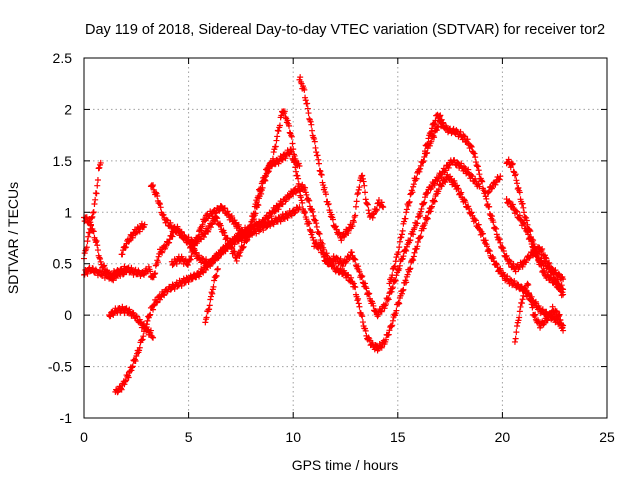 This screenshot has height=480, width=640. Describe the element at coordinates (68, 315) in the screenshot. I see `y-tick-label: 0` at that location.